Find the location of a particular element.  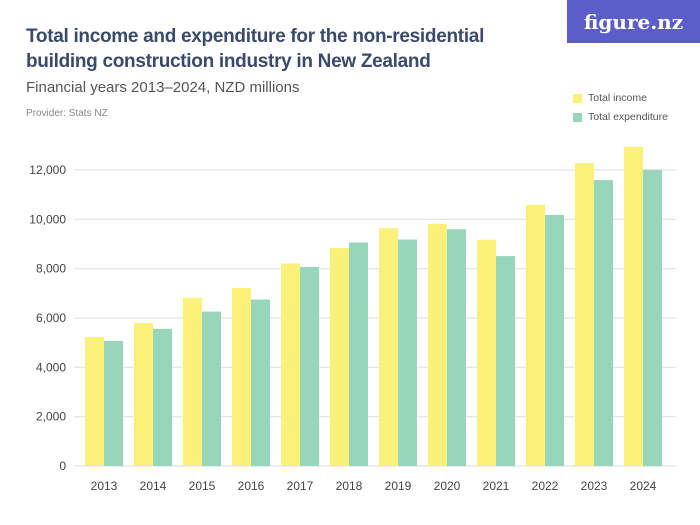

x-tick-label: 2016 is located at coordinates (251, 486).